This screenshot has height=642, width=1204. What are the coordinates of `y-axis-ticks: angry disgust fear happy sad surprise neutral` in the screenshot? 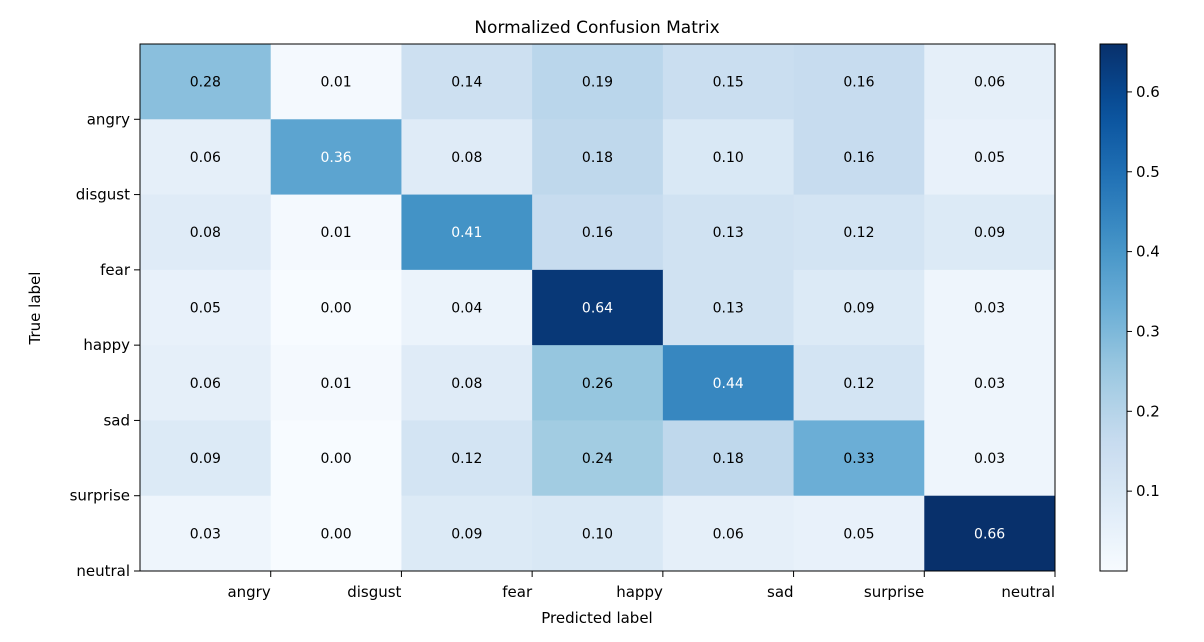 It's located at (105, 345).